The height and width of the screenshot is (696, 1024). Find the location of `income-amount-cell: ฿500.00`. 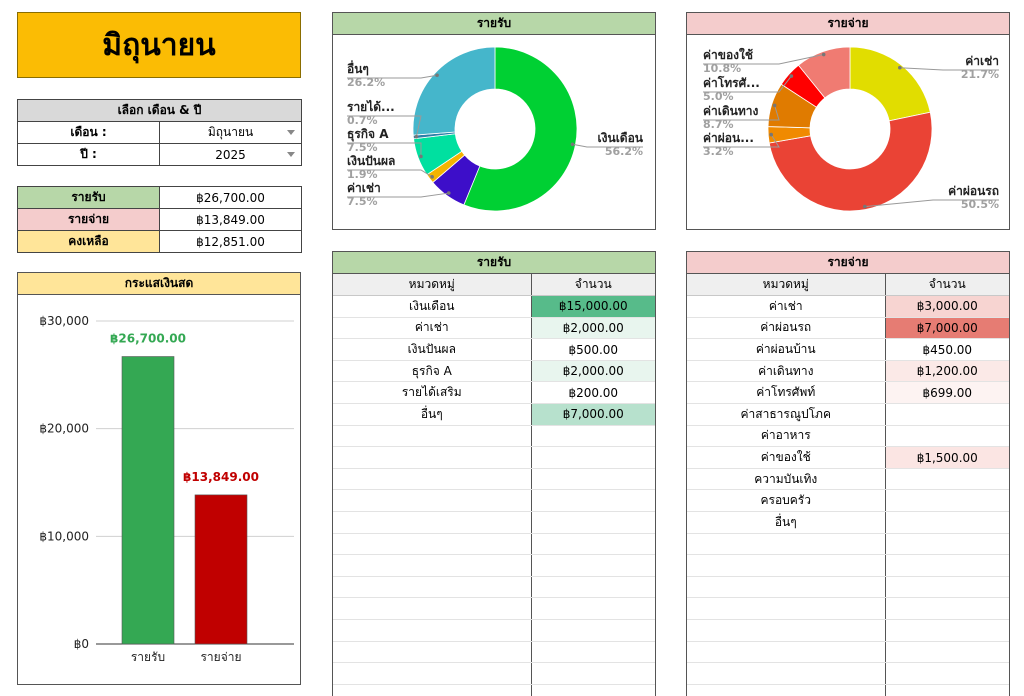

income-amount-cell: ฿500.00 is located at coordinates (593, 349).